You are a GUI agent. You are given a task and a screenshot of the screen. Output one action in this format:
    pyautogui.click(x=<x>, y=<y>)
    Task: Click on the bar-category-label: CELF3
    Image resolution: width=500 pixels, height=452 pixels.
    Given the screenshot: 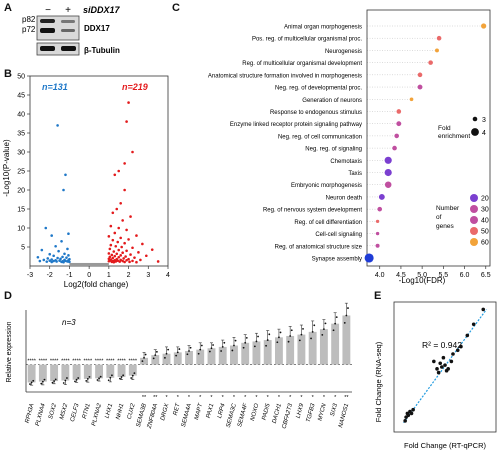 What is the action you would take?
    pyautogui.click(x=75, y=412)
    